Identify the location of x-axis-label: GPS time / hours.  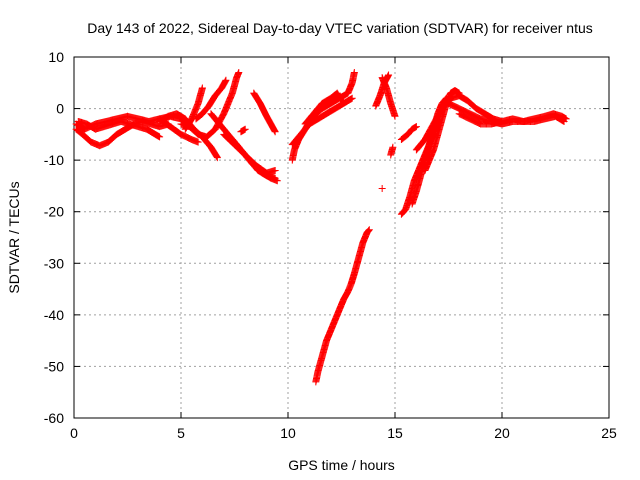
(341, 465).